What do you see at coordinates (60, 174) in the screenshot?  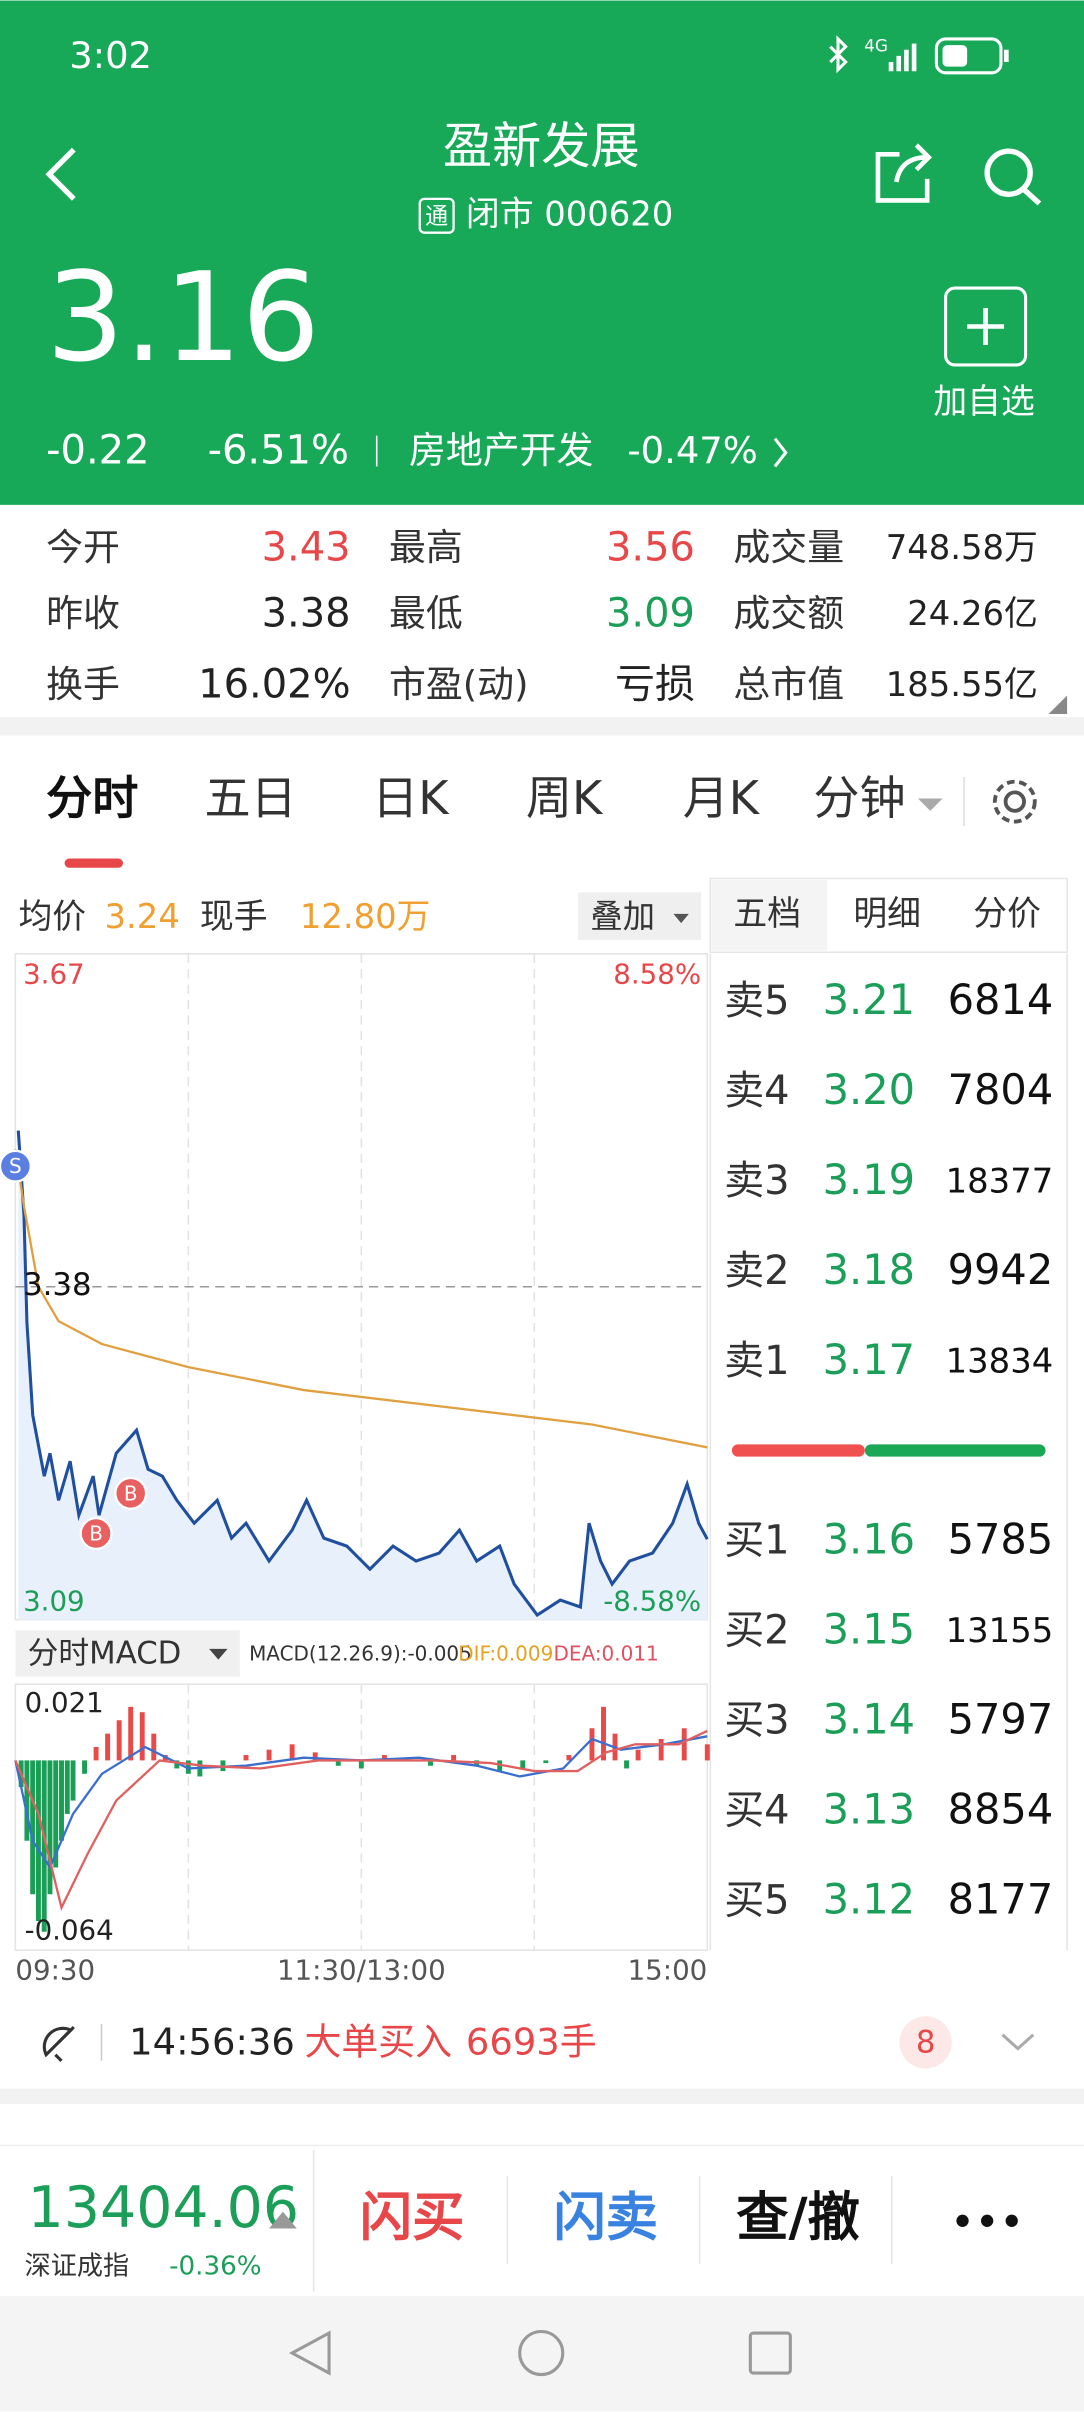 I see `back-button` at bounding box center [60, 174].